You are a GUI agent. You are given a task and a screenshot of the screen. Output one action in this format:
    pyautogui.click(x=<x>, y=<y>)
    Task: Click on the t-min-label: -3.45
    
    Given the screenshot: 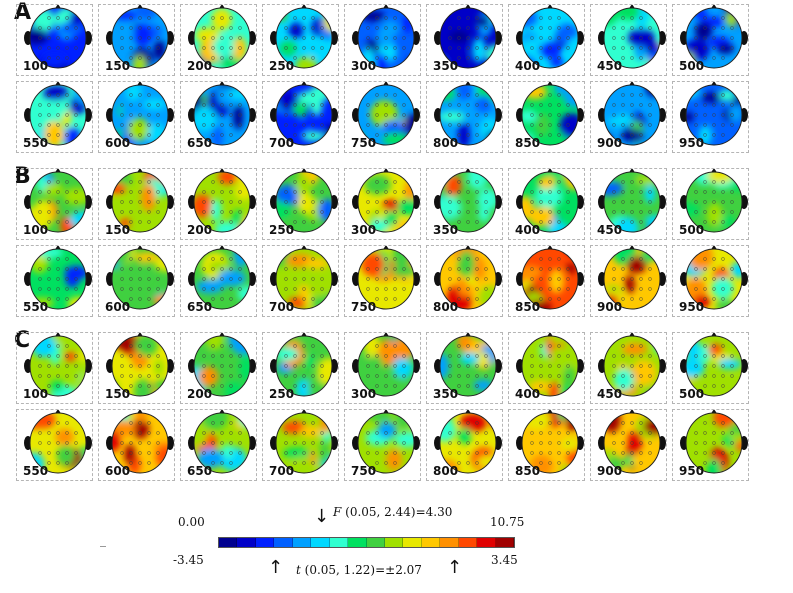 What is the action you would take?
    pyautogui.click(x=188, y=560)
    